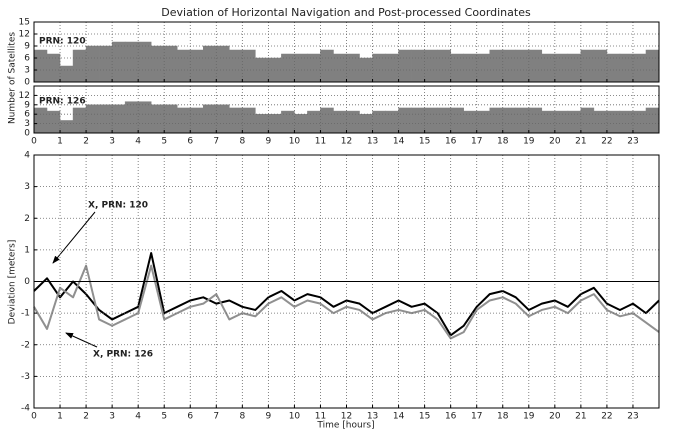 Image resolution: width=673 pixels, height=433 pixels. What do you see at coordinates (60, 417) in the screenshot?
I see `x-tick-label: 1` at bounding box center [60, 417].